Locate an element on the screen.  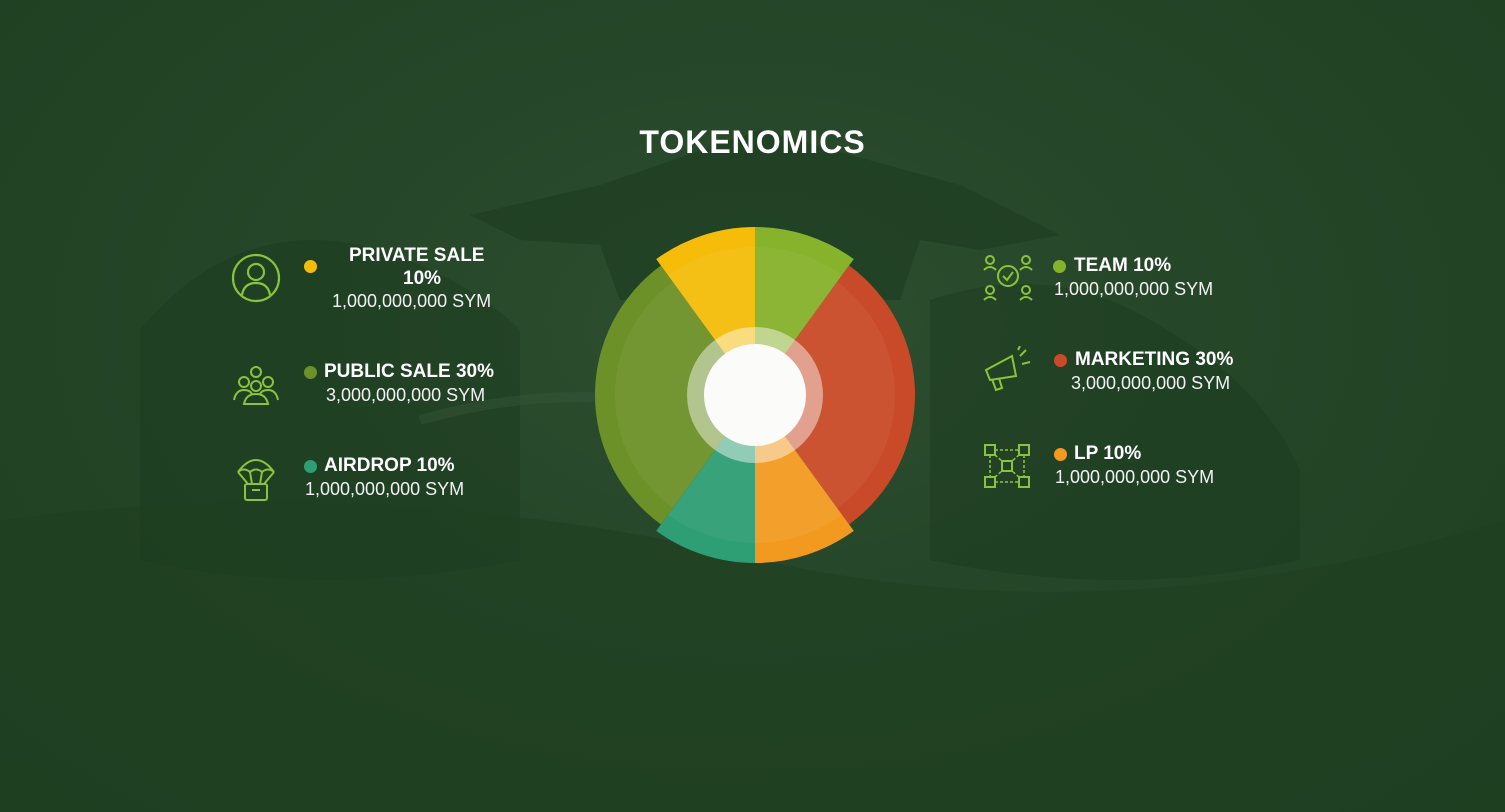
legend-label-line1: PRIVATE SALE is located at coordinates (417, 255).